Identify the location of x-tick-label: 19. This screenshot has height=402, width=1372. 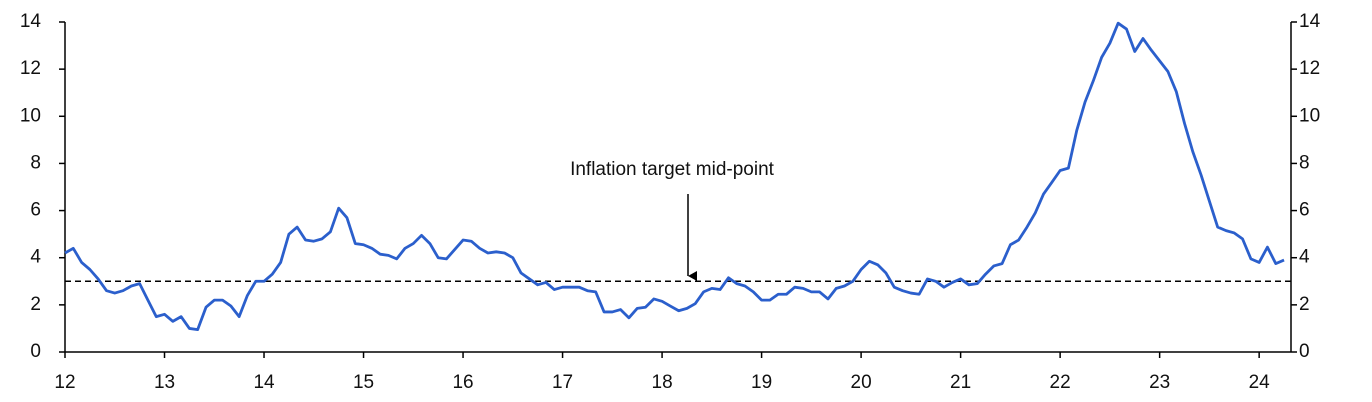
(761, 382).